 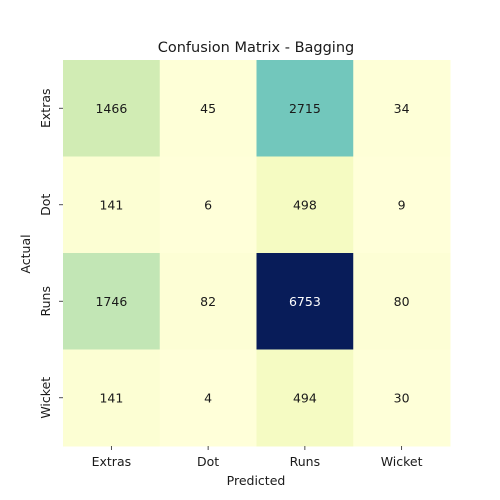 I want to click on cell-value-label: 494, so click(x=305, y=397).